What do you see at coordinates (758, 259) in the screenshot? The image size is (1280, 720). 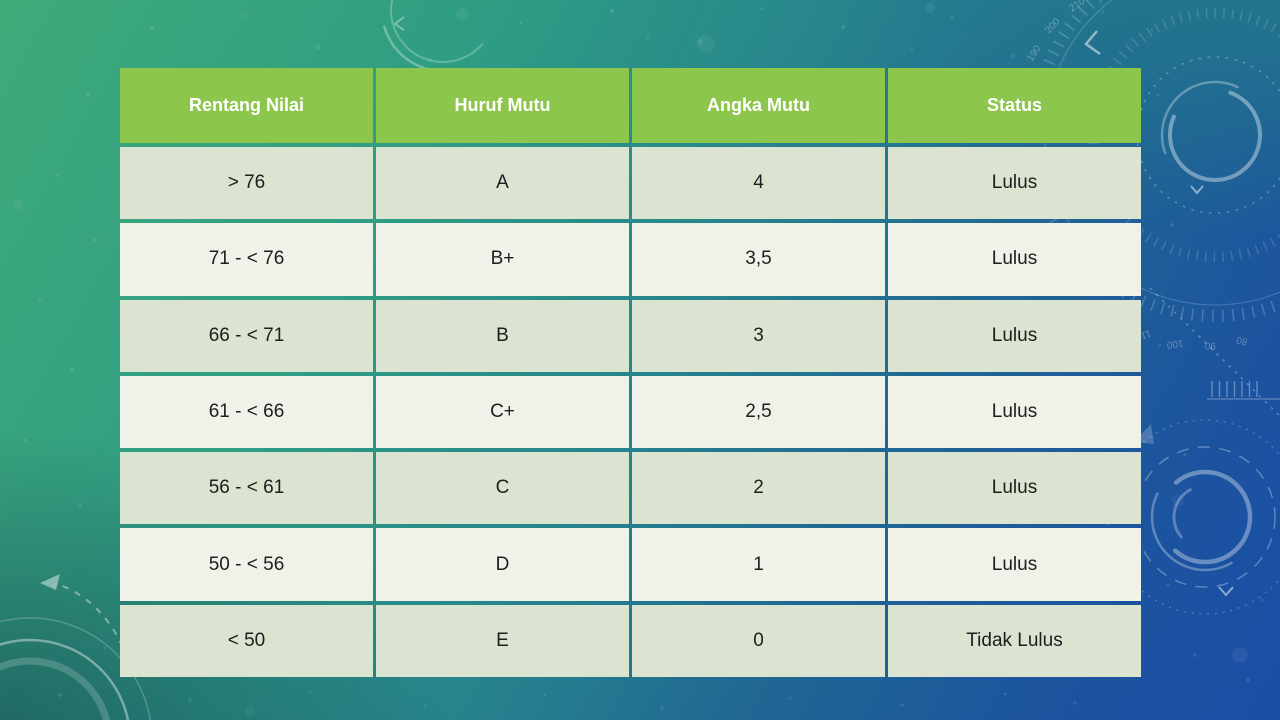 I see `table-cell: 3,5` at bounding box center [758, 259].